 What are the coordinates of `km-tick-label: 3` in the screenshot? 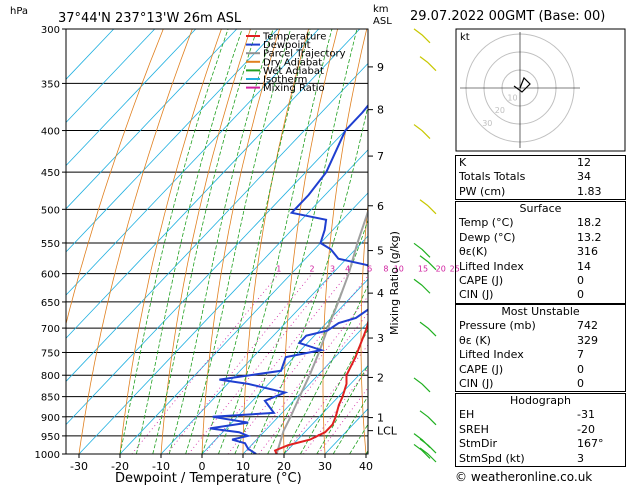 It's located at (380, 338).